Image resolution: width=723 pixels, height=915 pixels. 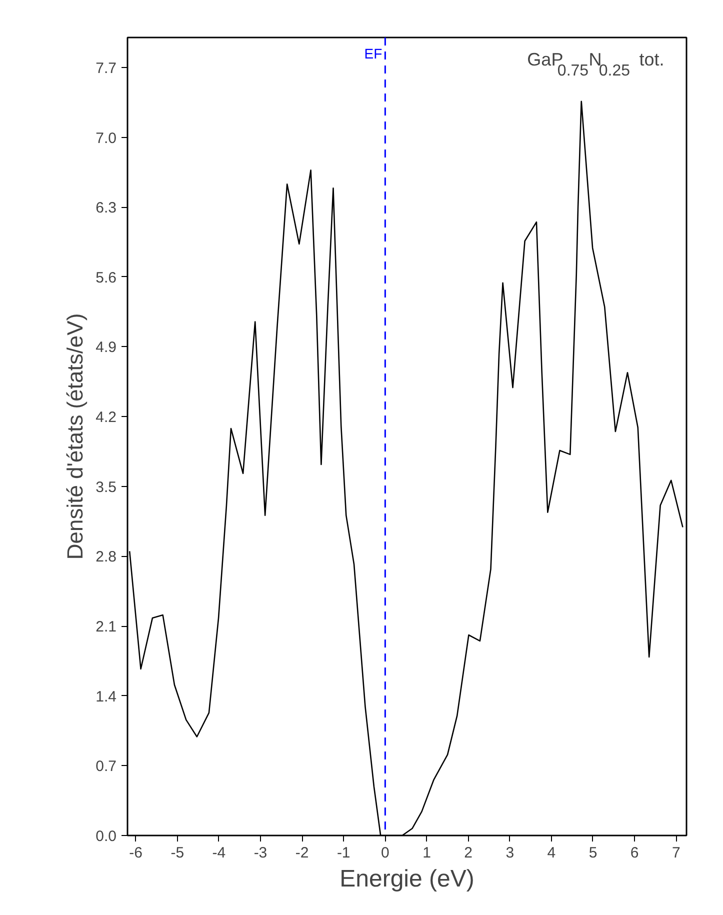 I want to click on y-tick-label: 0.7, so click(x=106, y=767).